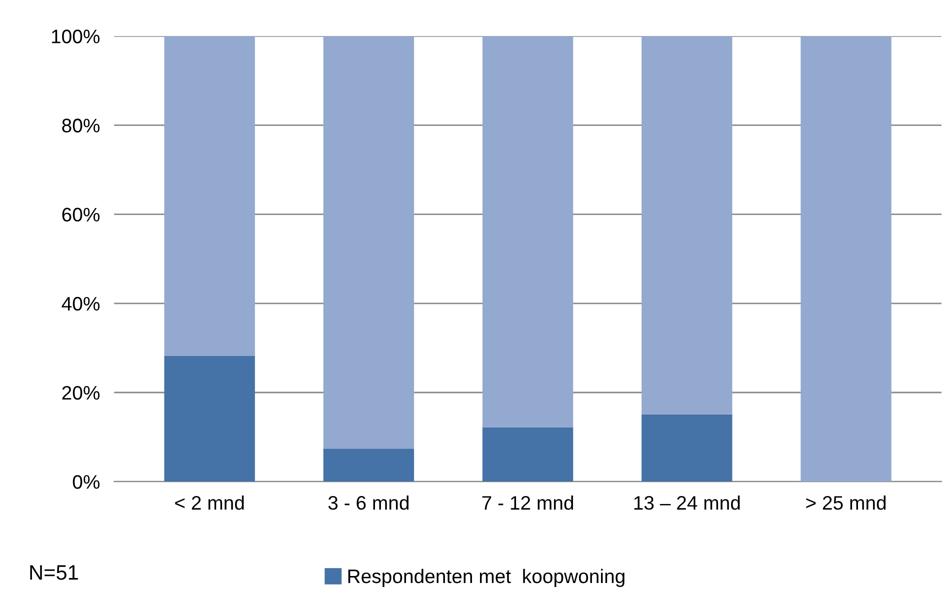  Describe the element at coordinates (687, 502) in the screenshot. I see `x-tick-label: 13 – 24 mnd` at that location.